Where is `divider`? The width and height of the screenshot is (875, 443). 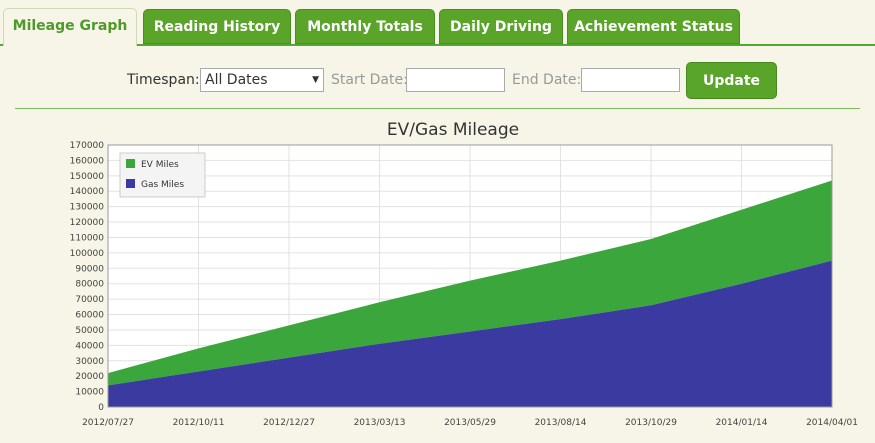
divider is located at coordinates (437, 108).